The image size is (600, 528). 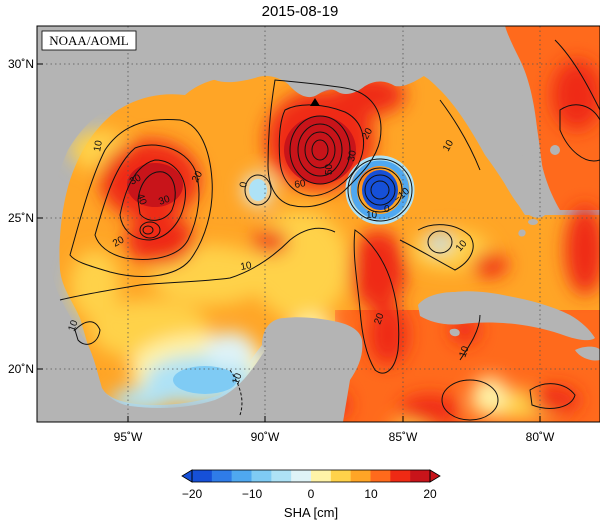 What do you see at coordinates (265, 437) in the screenshot?
I see `lon-label: 90˚W` at bounding box center [265, 437].